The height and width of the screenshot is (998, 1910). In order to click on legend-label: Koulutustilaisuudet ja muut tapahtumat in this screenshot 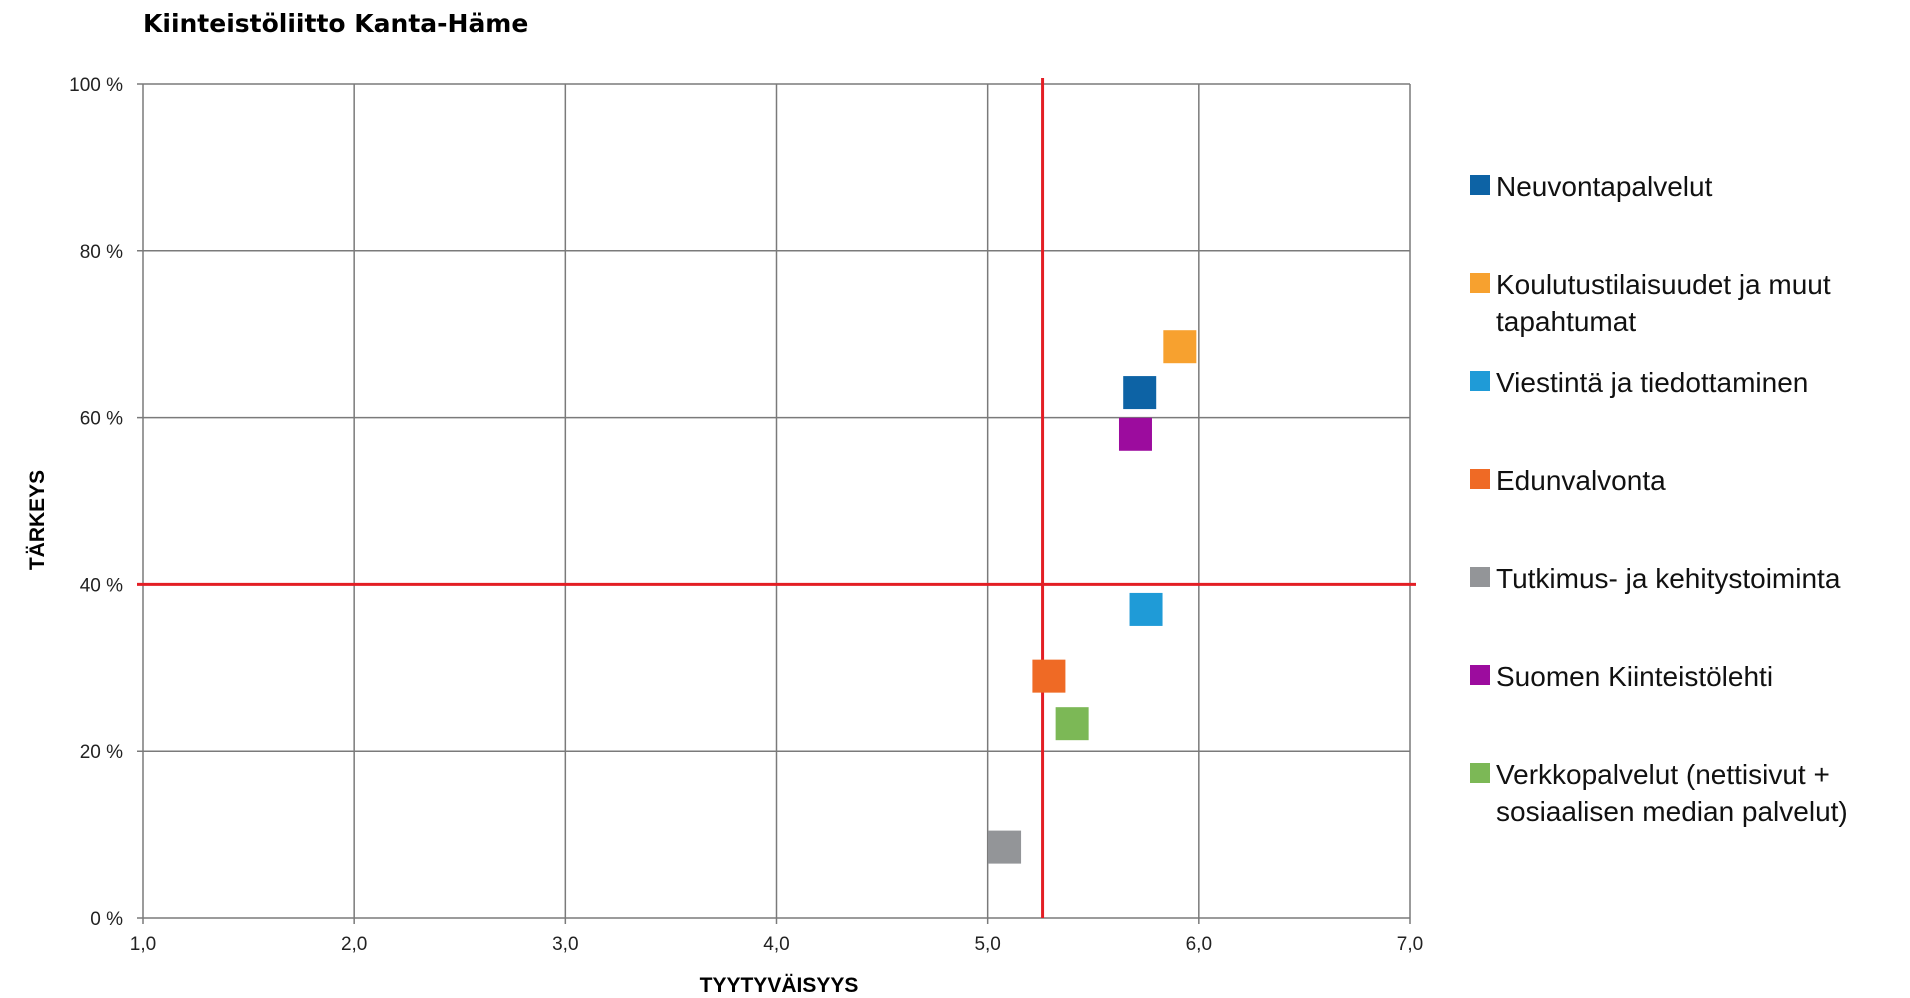, I will do `click(1663, 303)`.